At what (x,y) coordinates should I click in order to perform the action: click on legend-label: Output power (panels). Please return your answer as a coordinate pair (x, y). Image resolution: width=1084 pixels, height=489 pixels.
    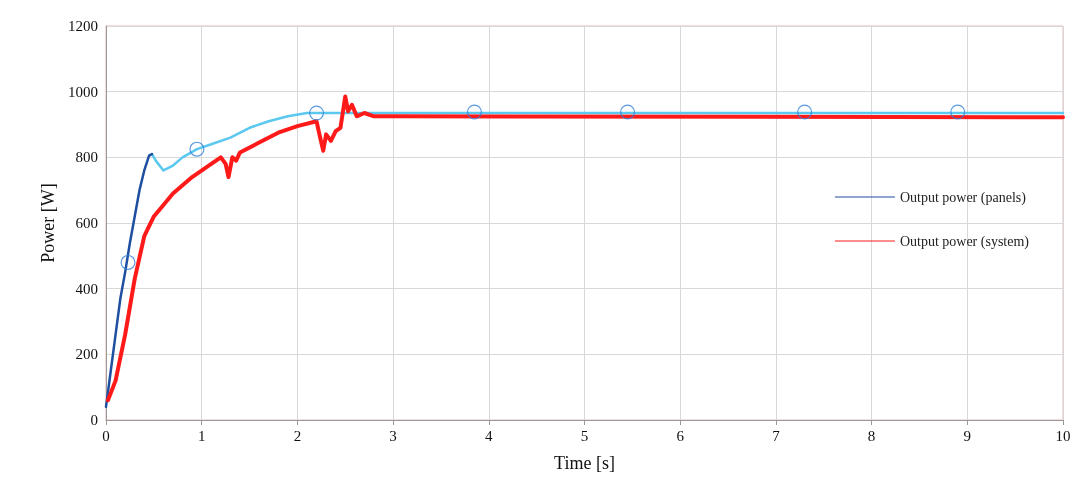
    Looking at the image, I should click on (963, 197).